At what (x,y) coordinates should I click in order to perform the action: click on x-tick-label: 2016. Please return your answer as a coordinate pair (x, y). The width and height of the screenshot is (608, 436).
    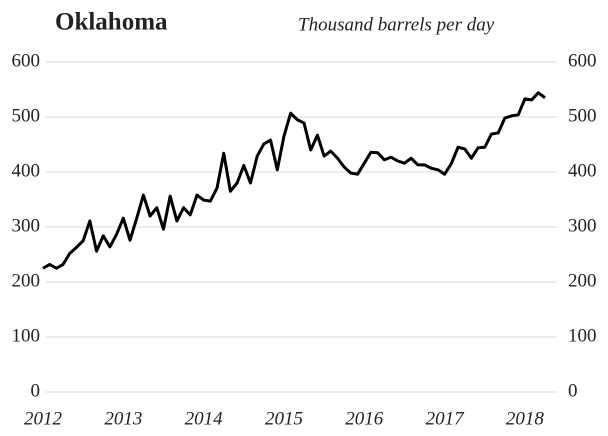
    Looking at the image, I should click on (364, 418).